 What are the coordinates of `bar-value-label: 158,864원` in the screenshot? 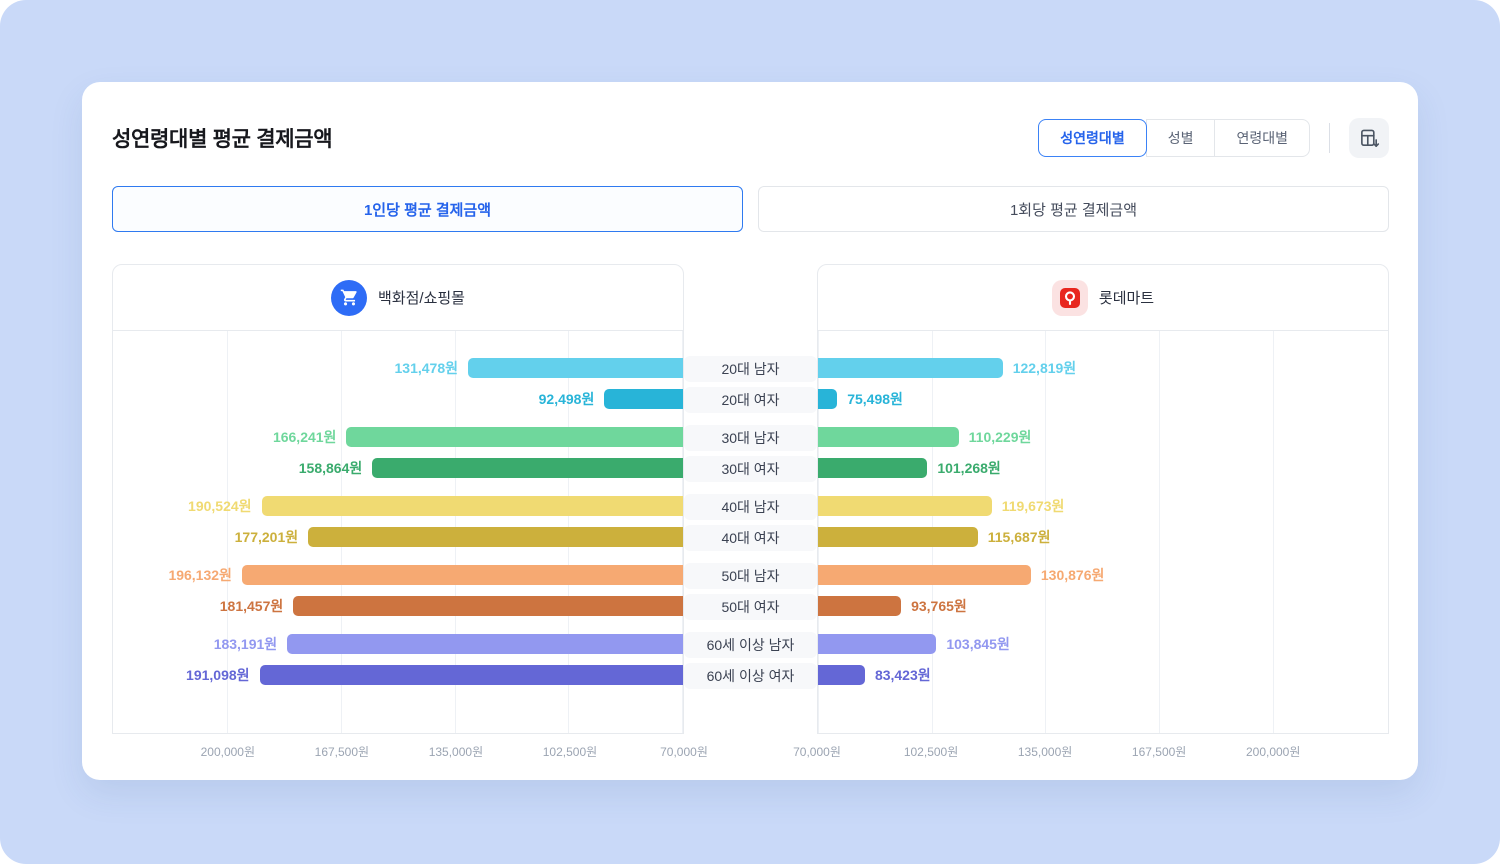 It's located at (330, 468).